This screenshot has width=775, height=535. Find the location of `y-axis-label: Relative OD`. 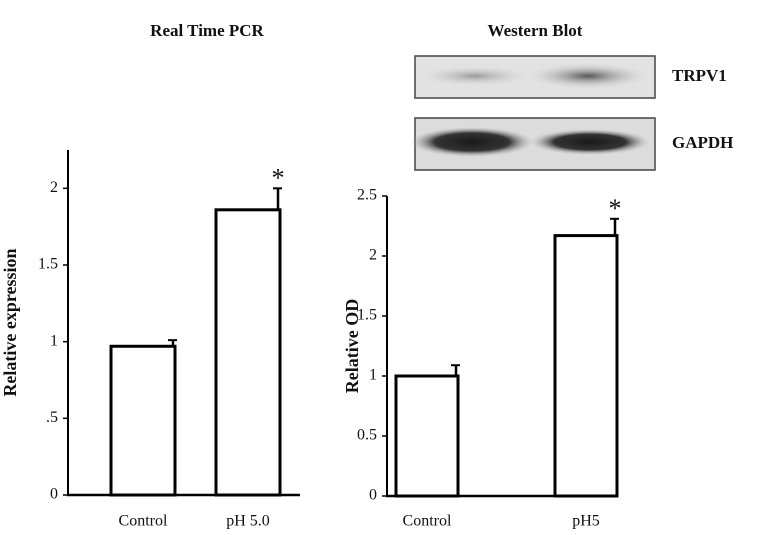

y-axis-label: Relative OD is located at coordinates (352, 346).